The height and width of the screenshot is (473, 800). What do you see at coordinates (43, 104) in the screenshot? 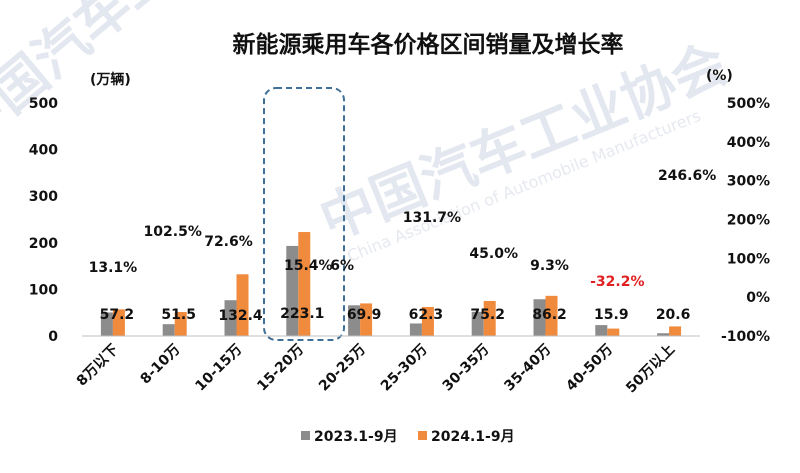
I see `left-tick-label: 500` at bounding box center [43, 104].